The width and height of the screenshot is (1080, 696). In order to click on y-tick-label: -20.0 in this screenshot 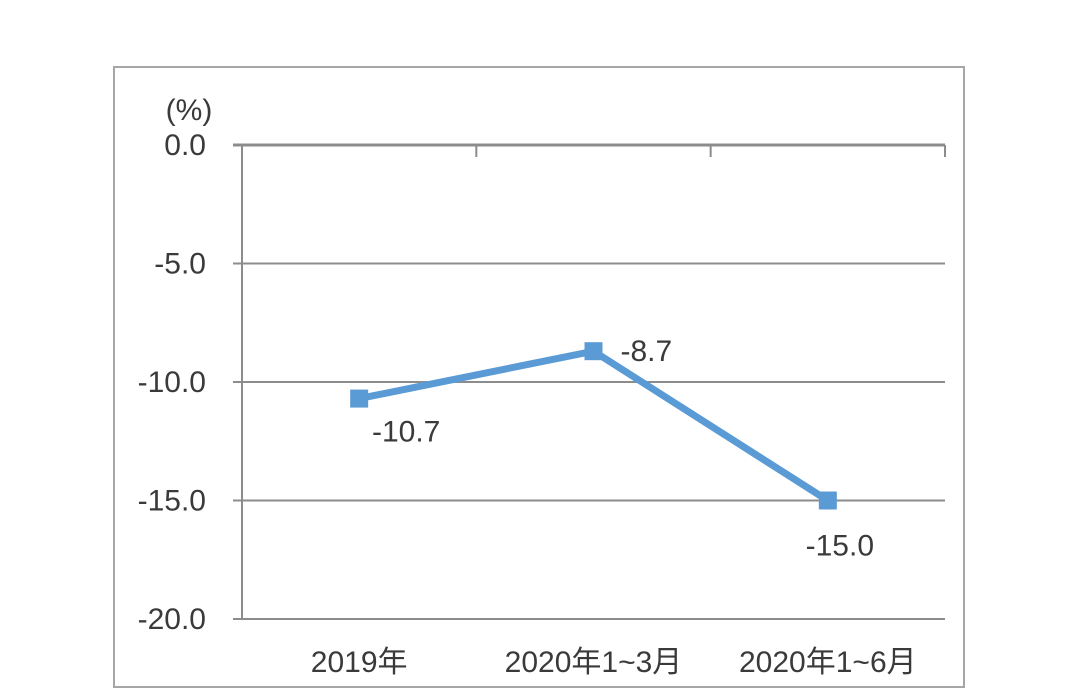, I will do `click(172, 619)`.